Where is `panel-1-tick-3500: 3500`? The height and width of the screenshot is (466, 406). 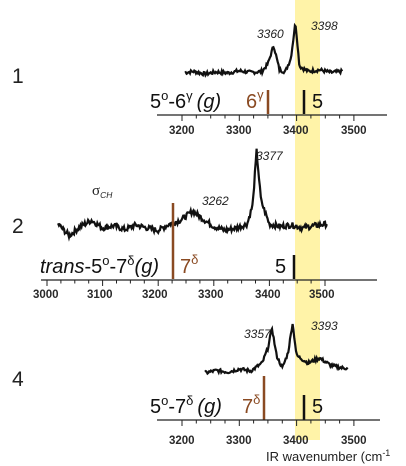
panel-1-tick-3500: 3500 is located at coordinates (354, 131).